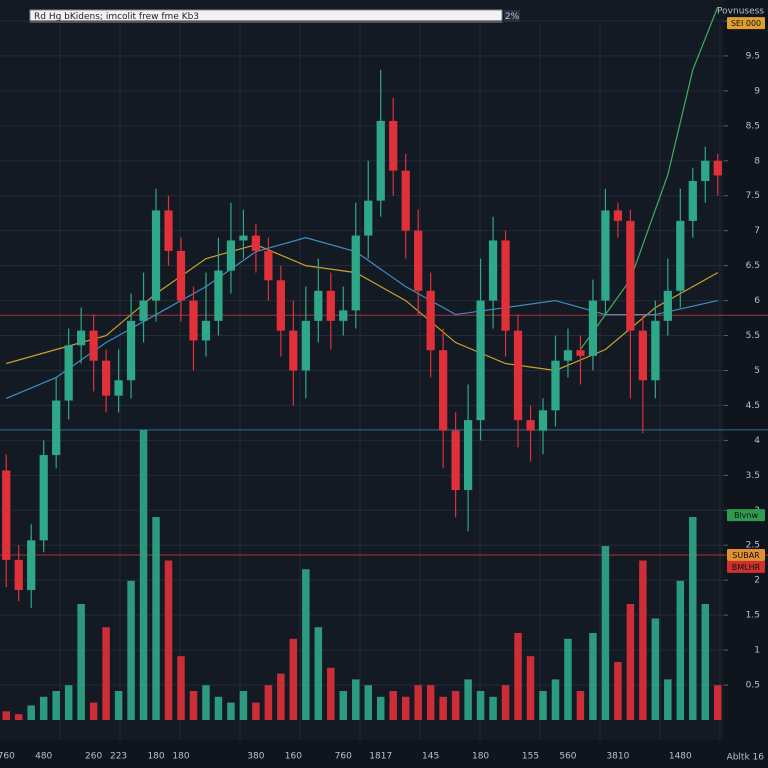 The image size is (768, 768). What do you see at coordinates (118, 757) in the screenshot?
I see `x-tick-label: 223` at bounding box center [118, 757].